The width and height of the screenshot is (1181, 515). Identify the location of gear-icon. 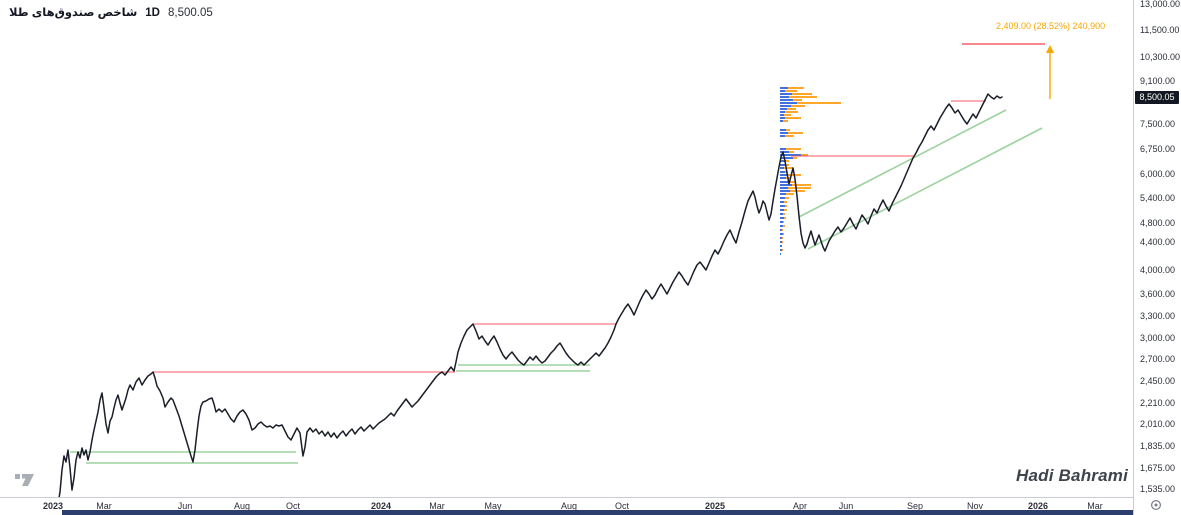
(1156, 505).